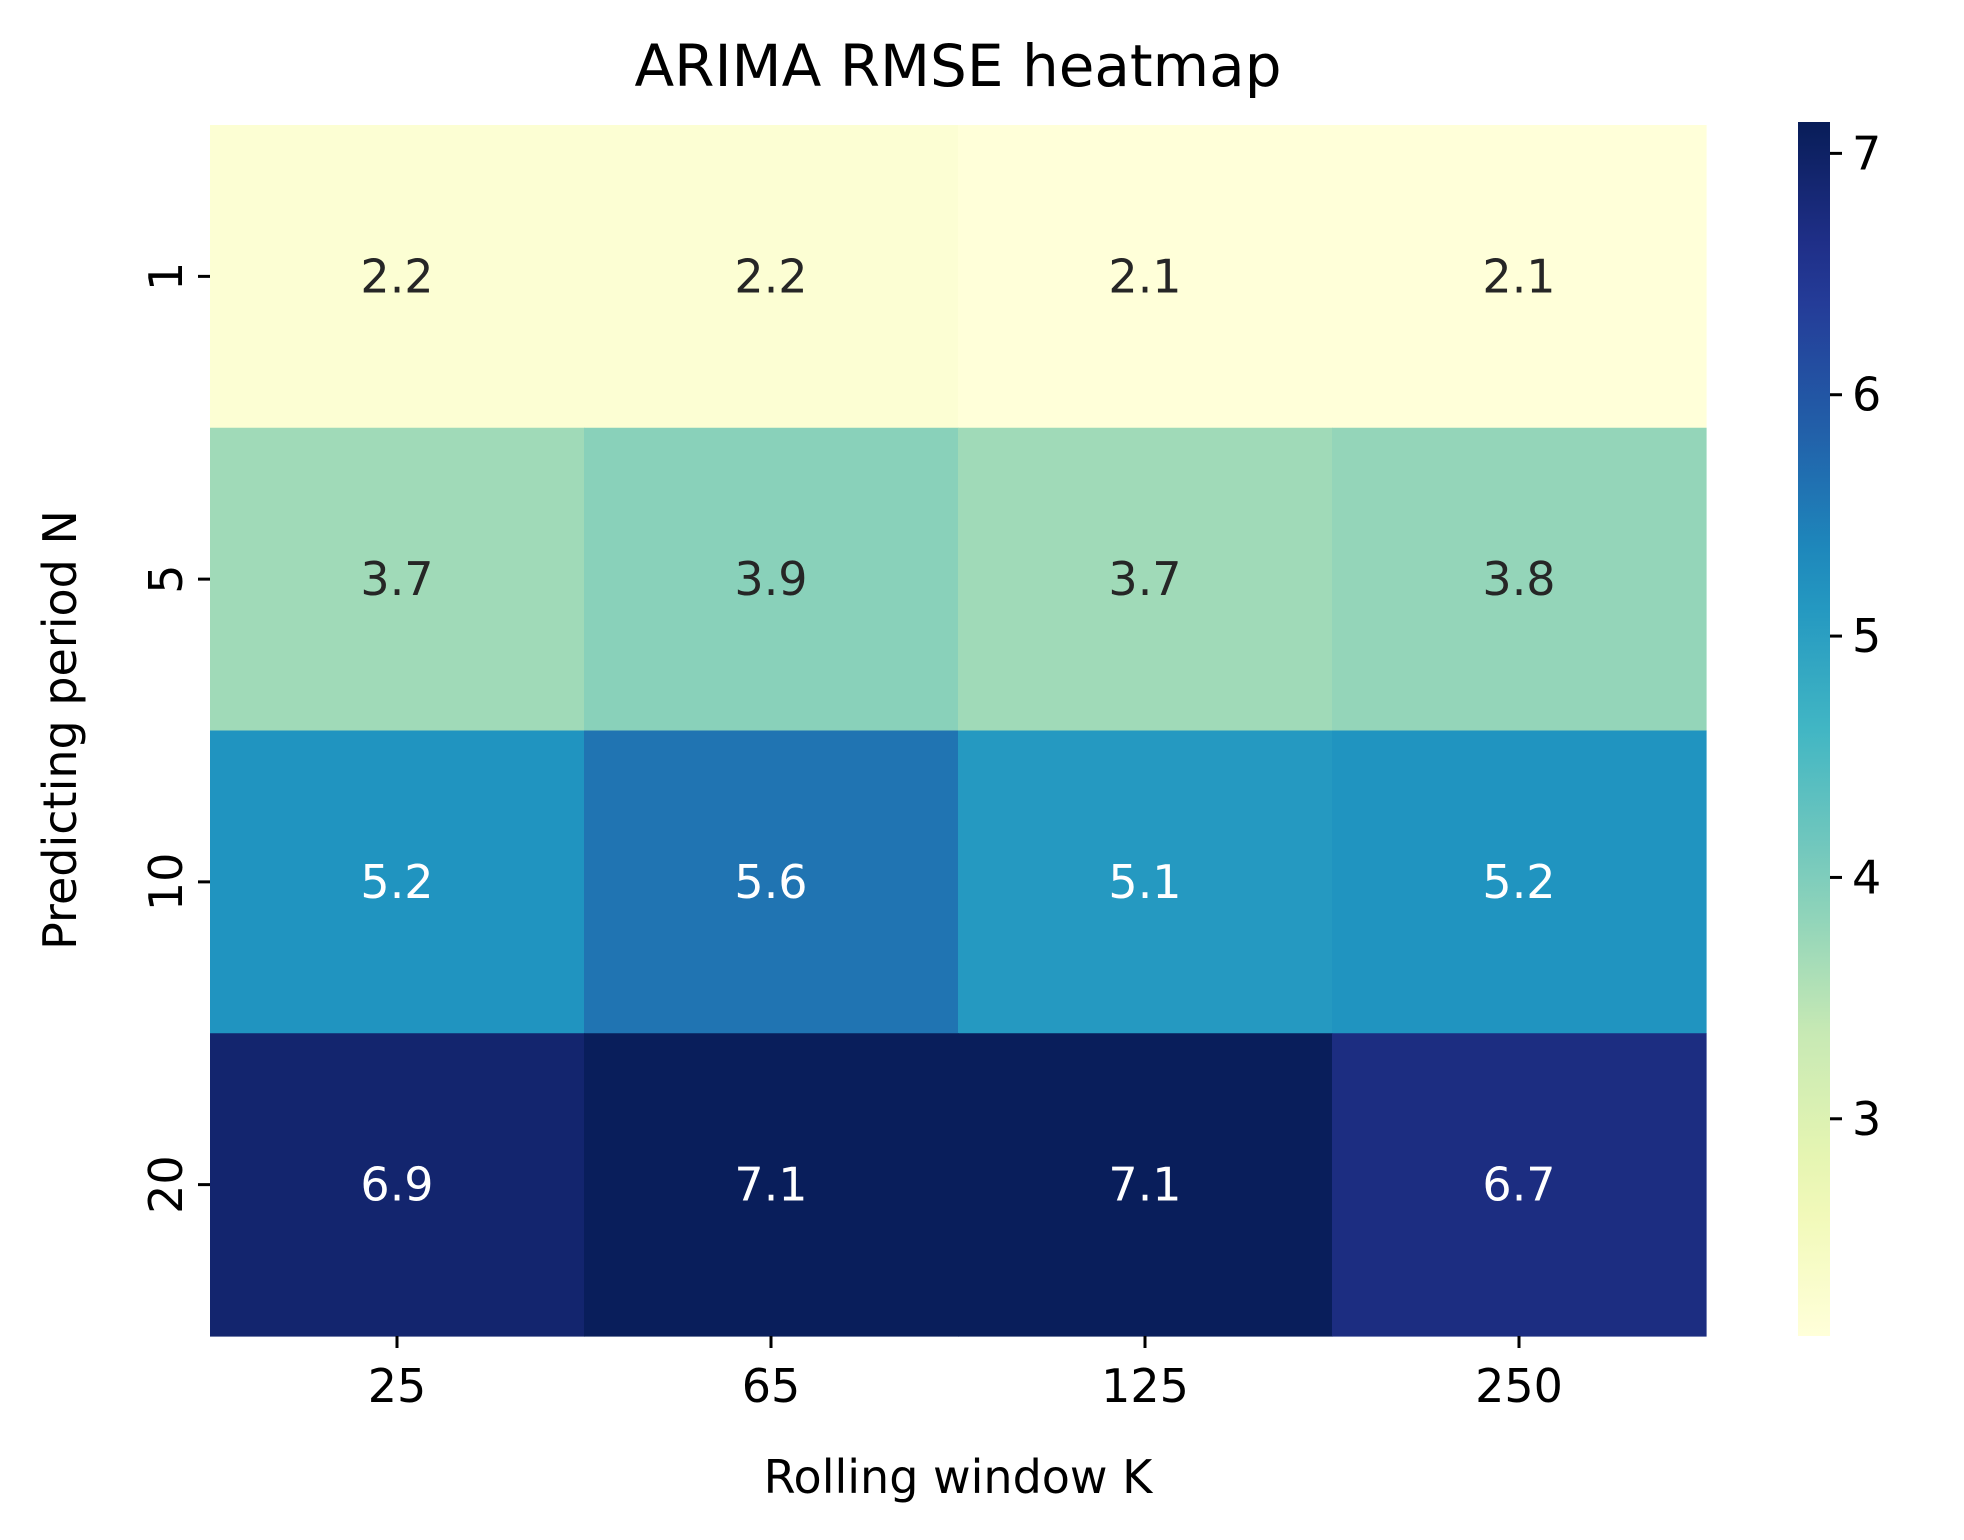 Image resolution: width=1964 pixels, height=1540 pixels. I want to click on chart-title: ARIMA RMSE heatmap, so click(957, 66).